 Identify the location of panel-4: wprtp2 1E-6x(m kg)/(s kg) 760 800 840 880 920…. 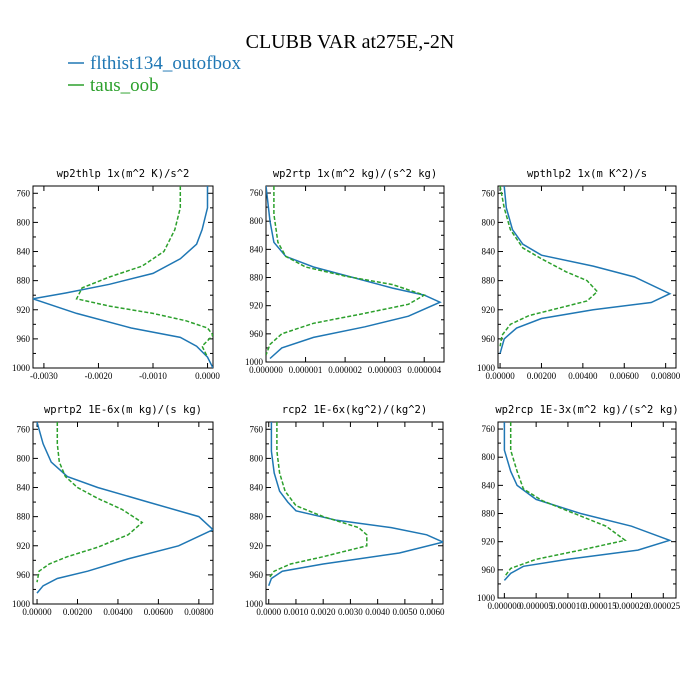
(113, 510).